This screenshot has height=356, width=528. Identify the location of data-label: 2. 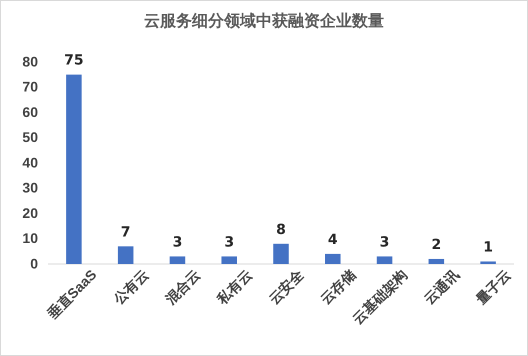
(436, 244).